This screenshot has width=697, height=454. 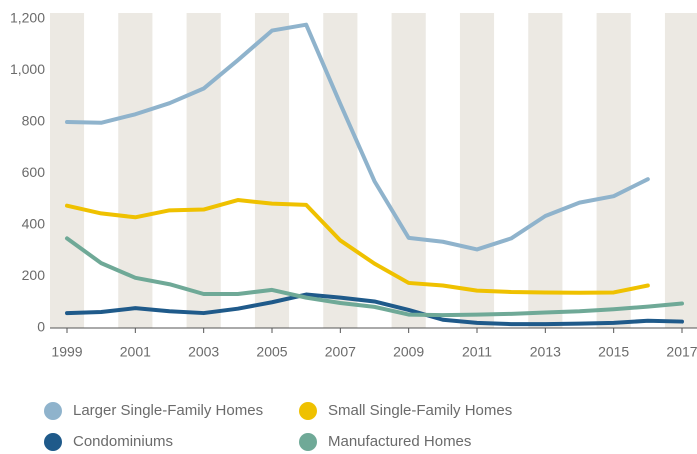 I want to click on series-line, so click(x=374, y=309).